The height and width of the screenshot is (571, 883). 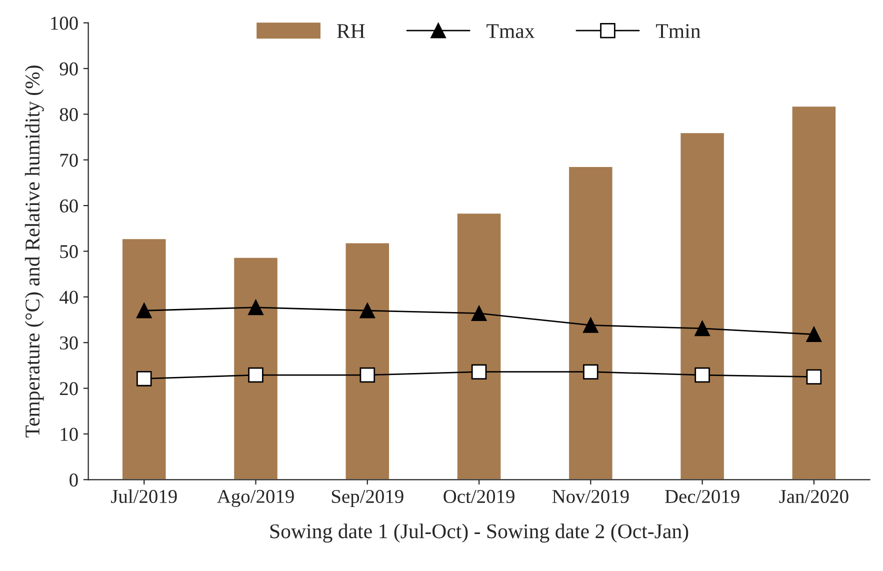 I want to click on x-tick-label: Nov/2019, so click(x=590, y=497).